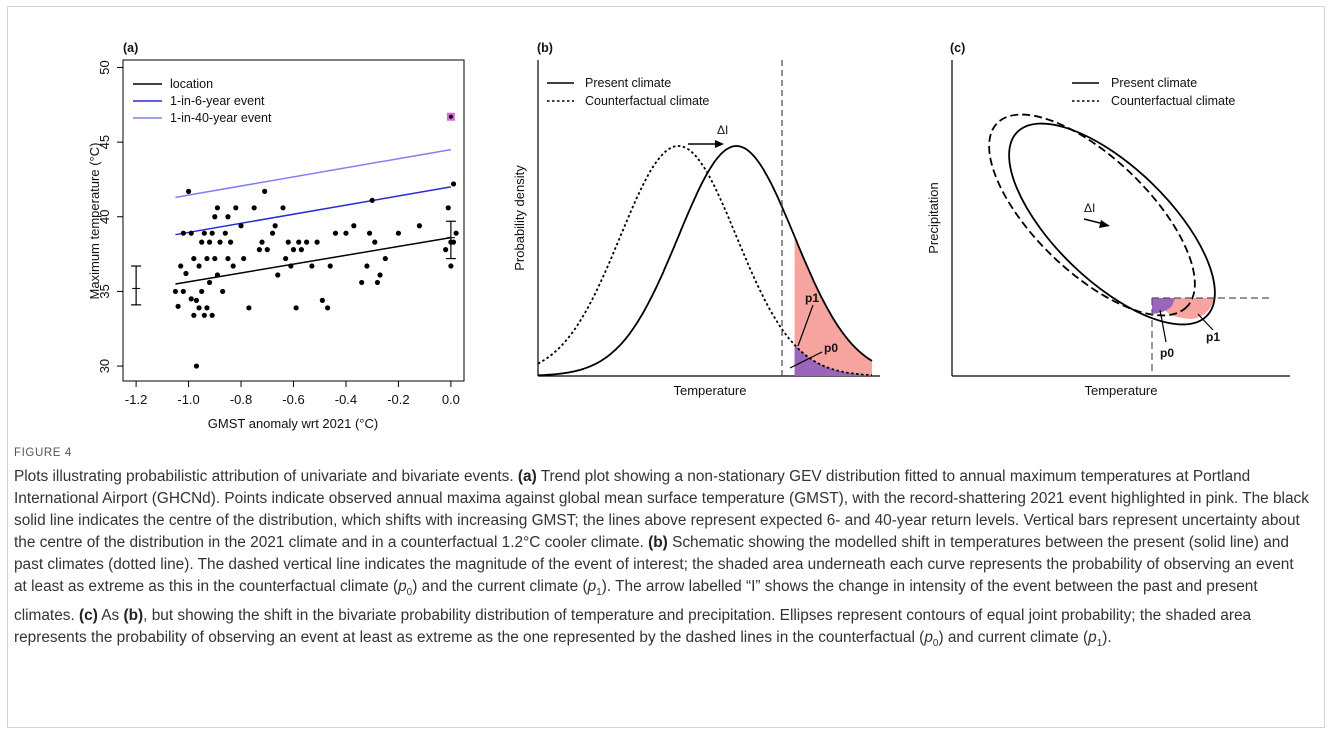 The image size is (1329, 736). What do you see at coordinates (933, 218) in the screenshot?
I see `panel-c-y-axis-label: Precipitation` at bounding box center [933, 218].